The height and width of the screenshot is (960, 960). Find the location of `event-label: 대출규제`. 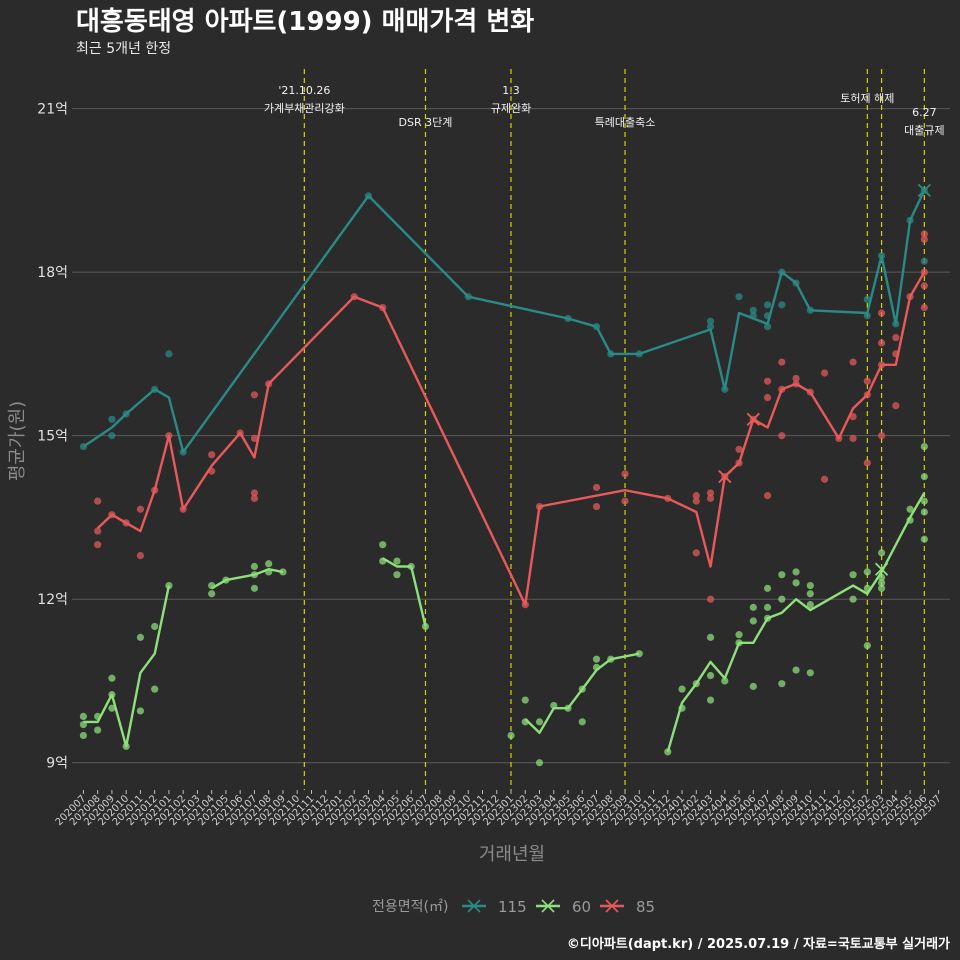

event-label: 대출규제 is located at coordinates (924, 130).